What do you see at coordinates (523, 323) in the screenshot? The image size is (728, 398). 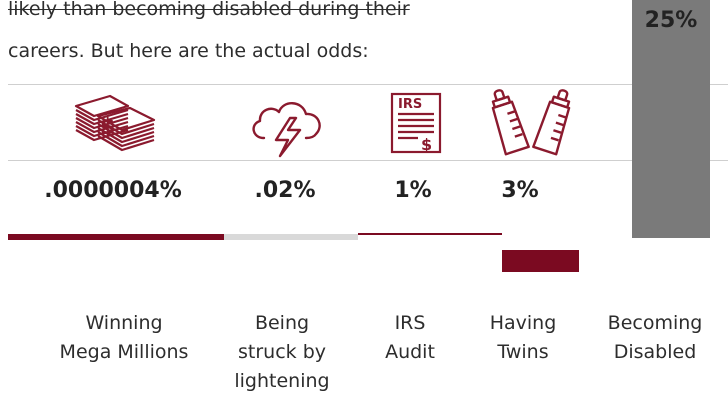 I see `category-line: Having` at bounding box center [523, 323].